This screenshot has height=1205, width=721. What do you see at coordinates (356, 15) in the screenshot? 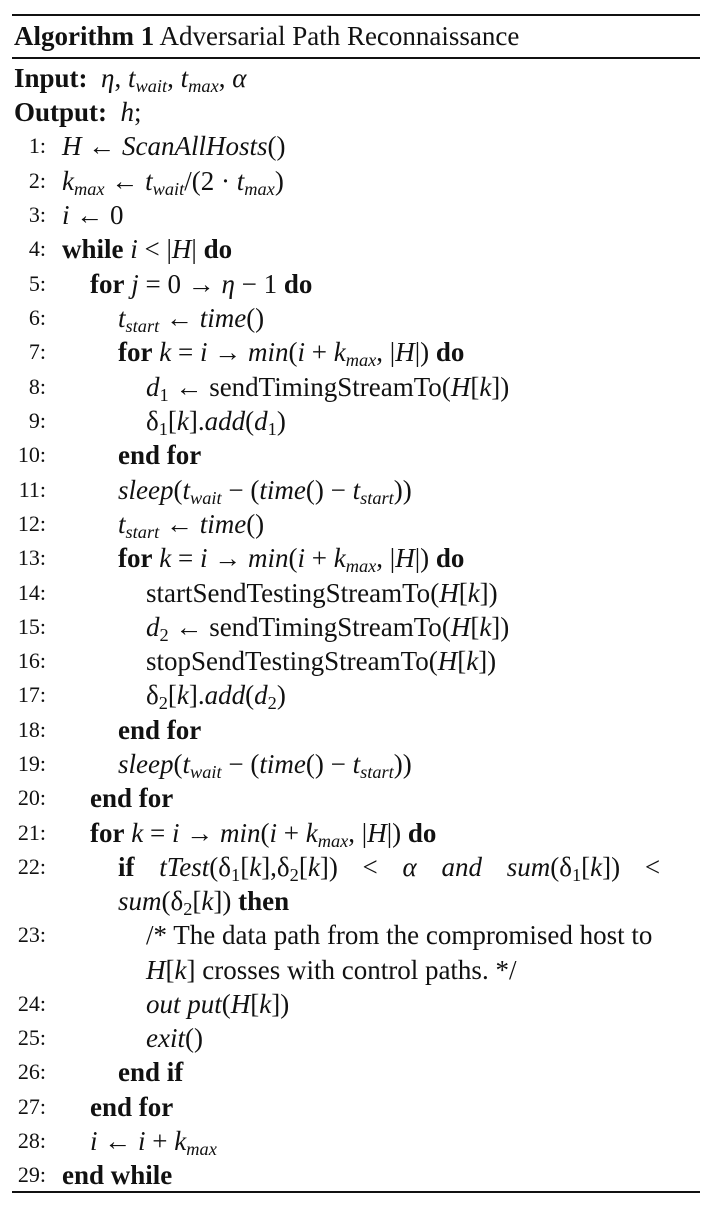
I see `top-rule` at bounding box center [356, 15].